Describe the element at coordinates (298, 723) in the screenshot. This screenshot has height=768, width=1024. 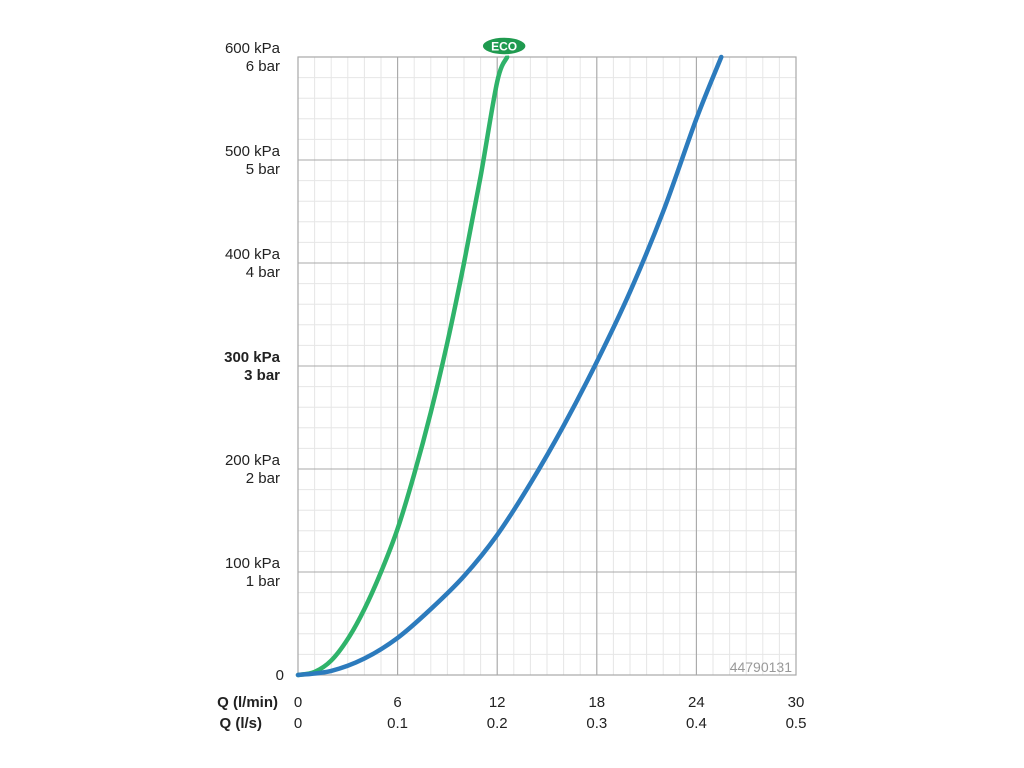
I see `x-tick-label-ls: 0` at that location.